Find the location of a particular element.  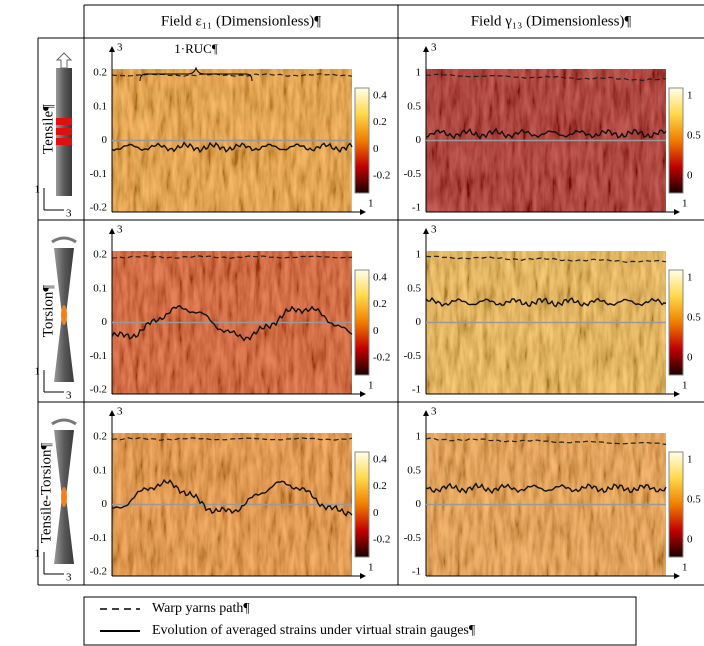

legend-entry: Warp yarns path¶ is located at coordinates (201, 608).